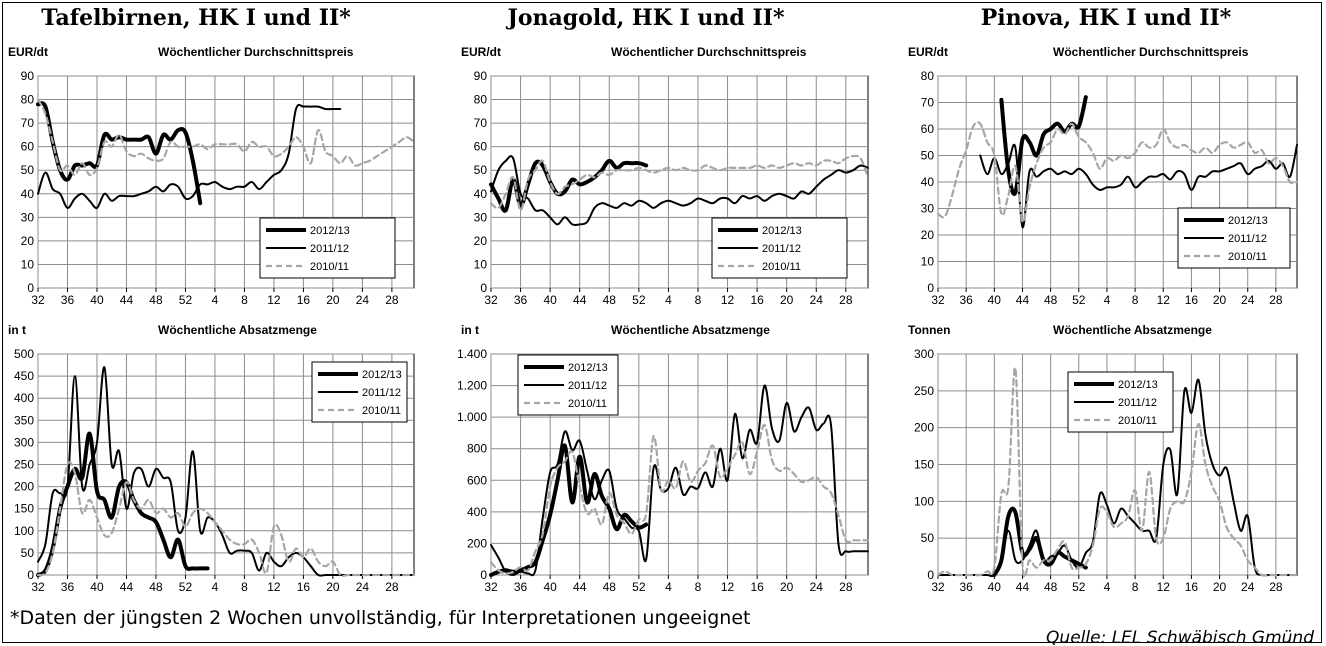 The height and width of the screenshot is (646, 1326). I want to click on y-tick-label: 800, so click(477, 449).